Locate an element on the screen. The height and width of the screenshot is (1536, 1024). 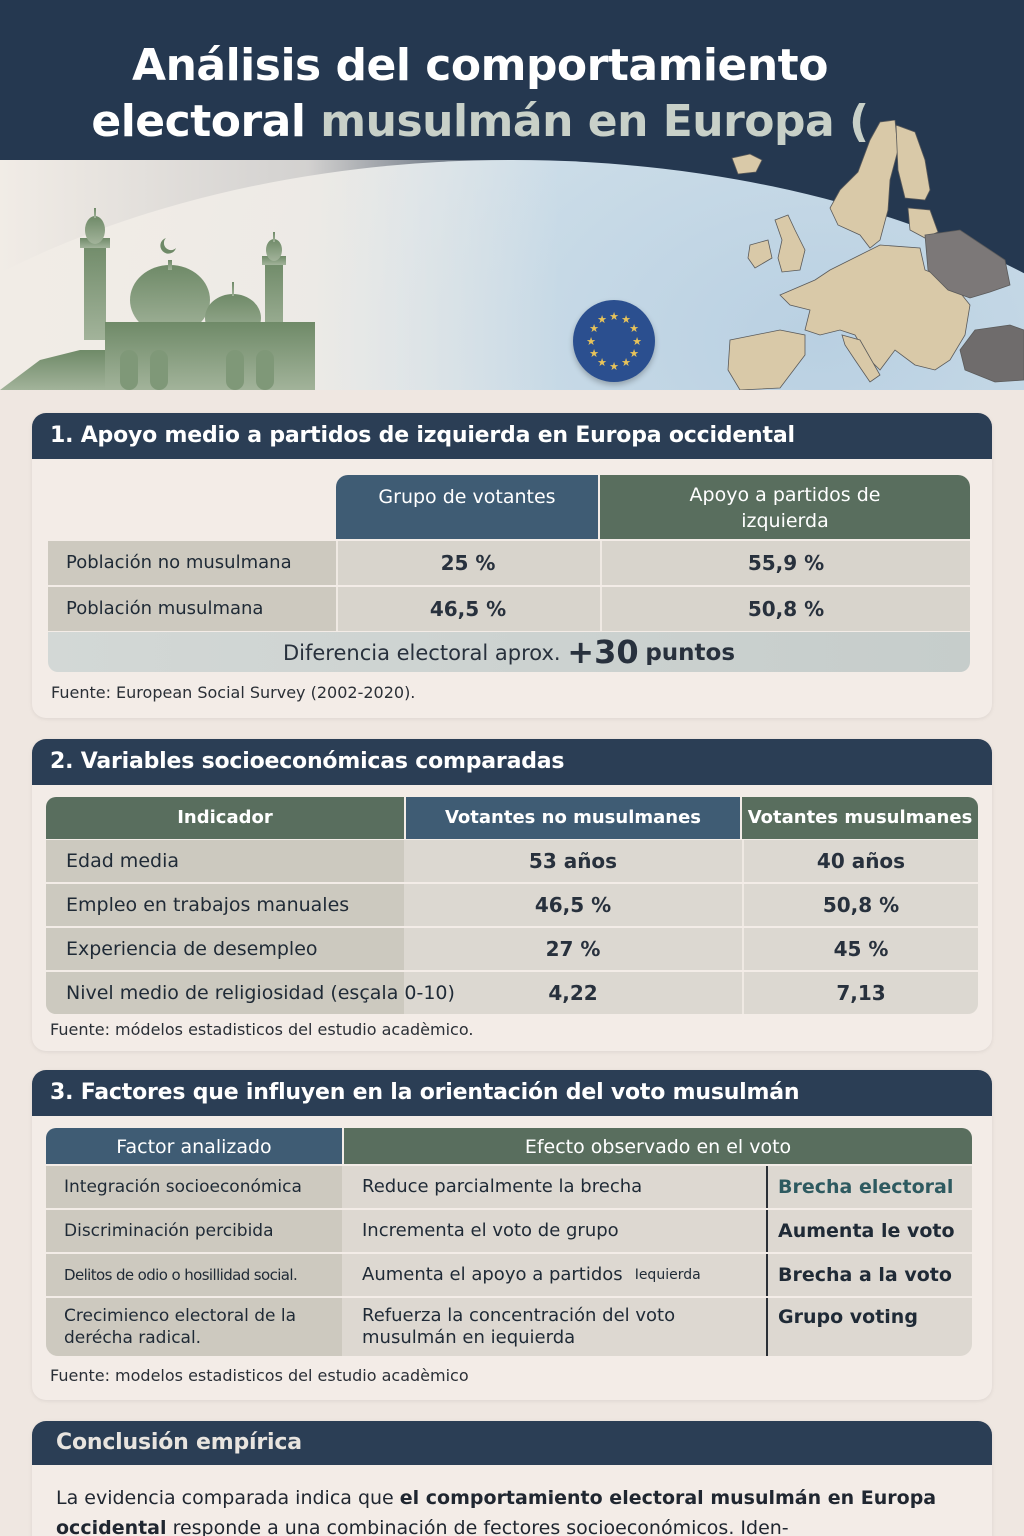
title-word-electoral: electoral is located at coordinates (198, 121).